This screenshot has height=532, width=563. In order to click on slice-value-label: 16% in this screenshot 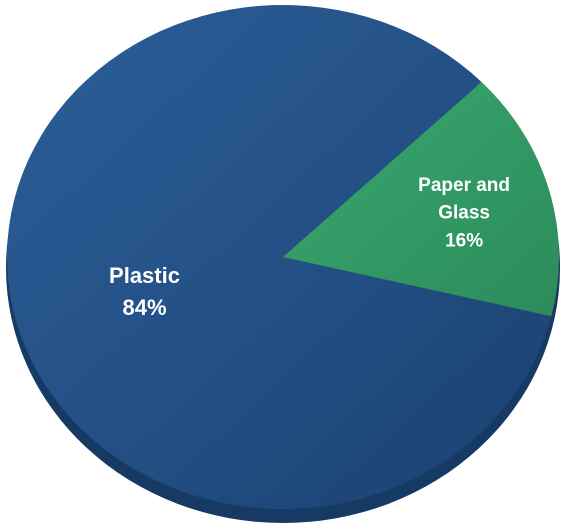, I will do `click(464, 240)`.